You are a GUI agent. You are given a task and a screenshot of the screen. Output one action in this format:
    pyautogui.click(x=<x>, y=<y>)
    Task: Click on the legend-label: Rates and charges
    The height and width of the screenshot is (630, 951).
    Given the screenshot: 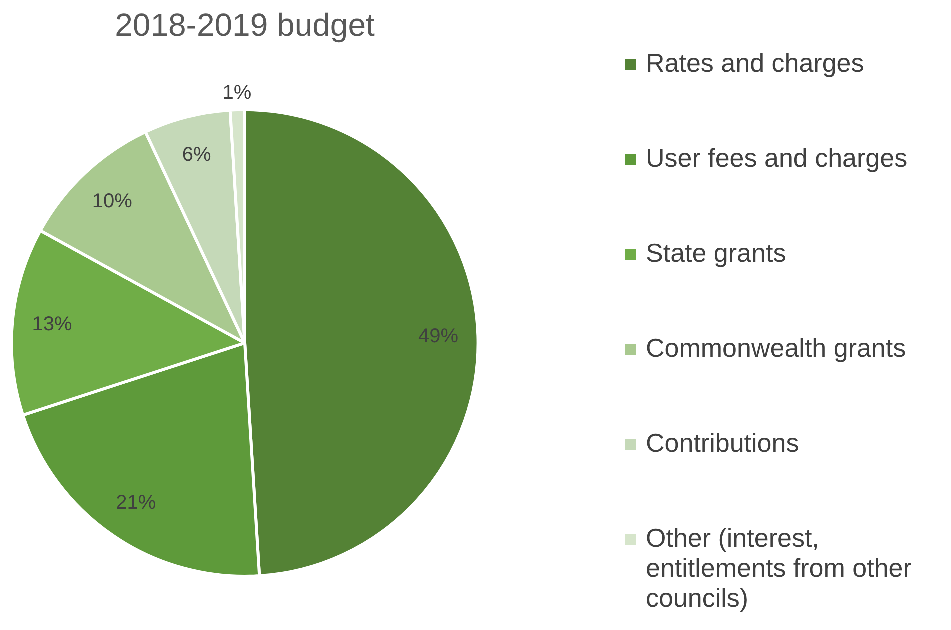 What is the action you would take?
    pyautogui.click(x=755, y=63)
    